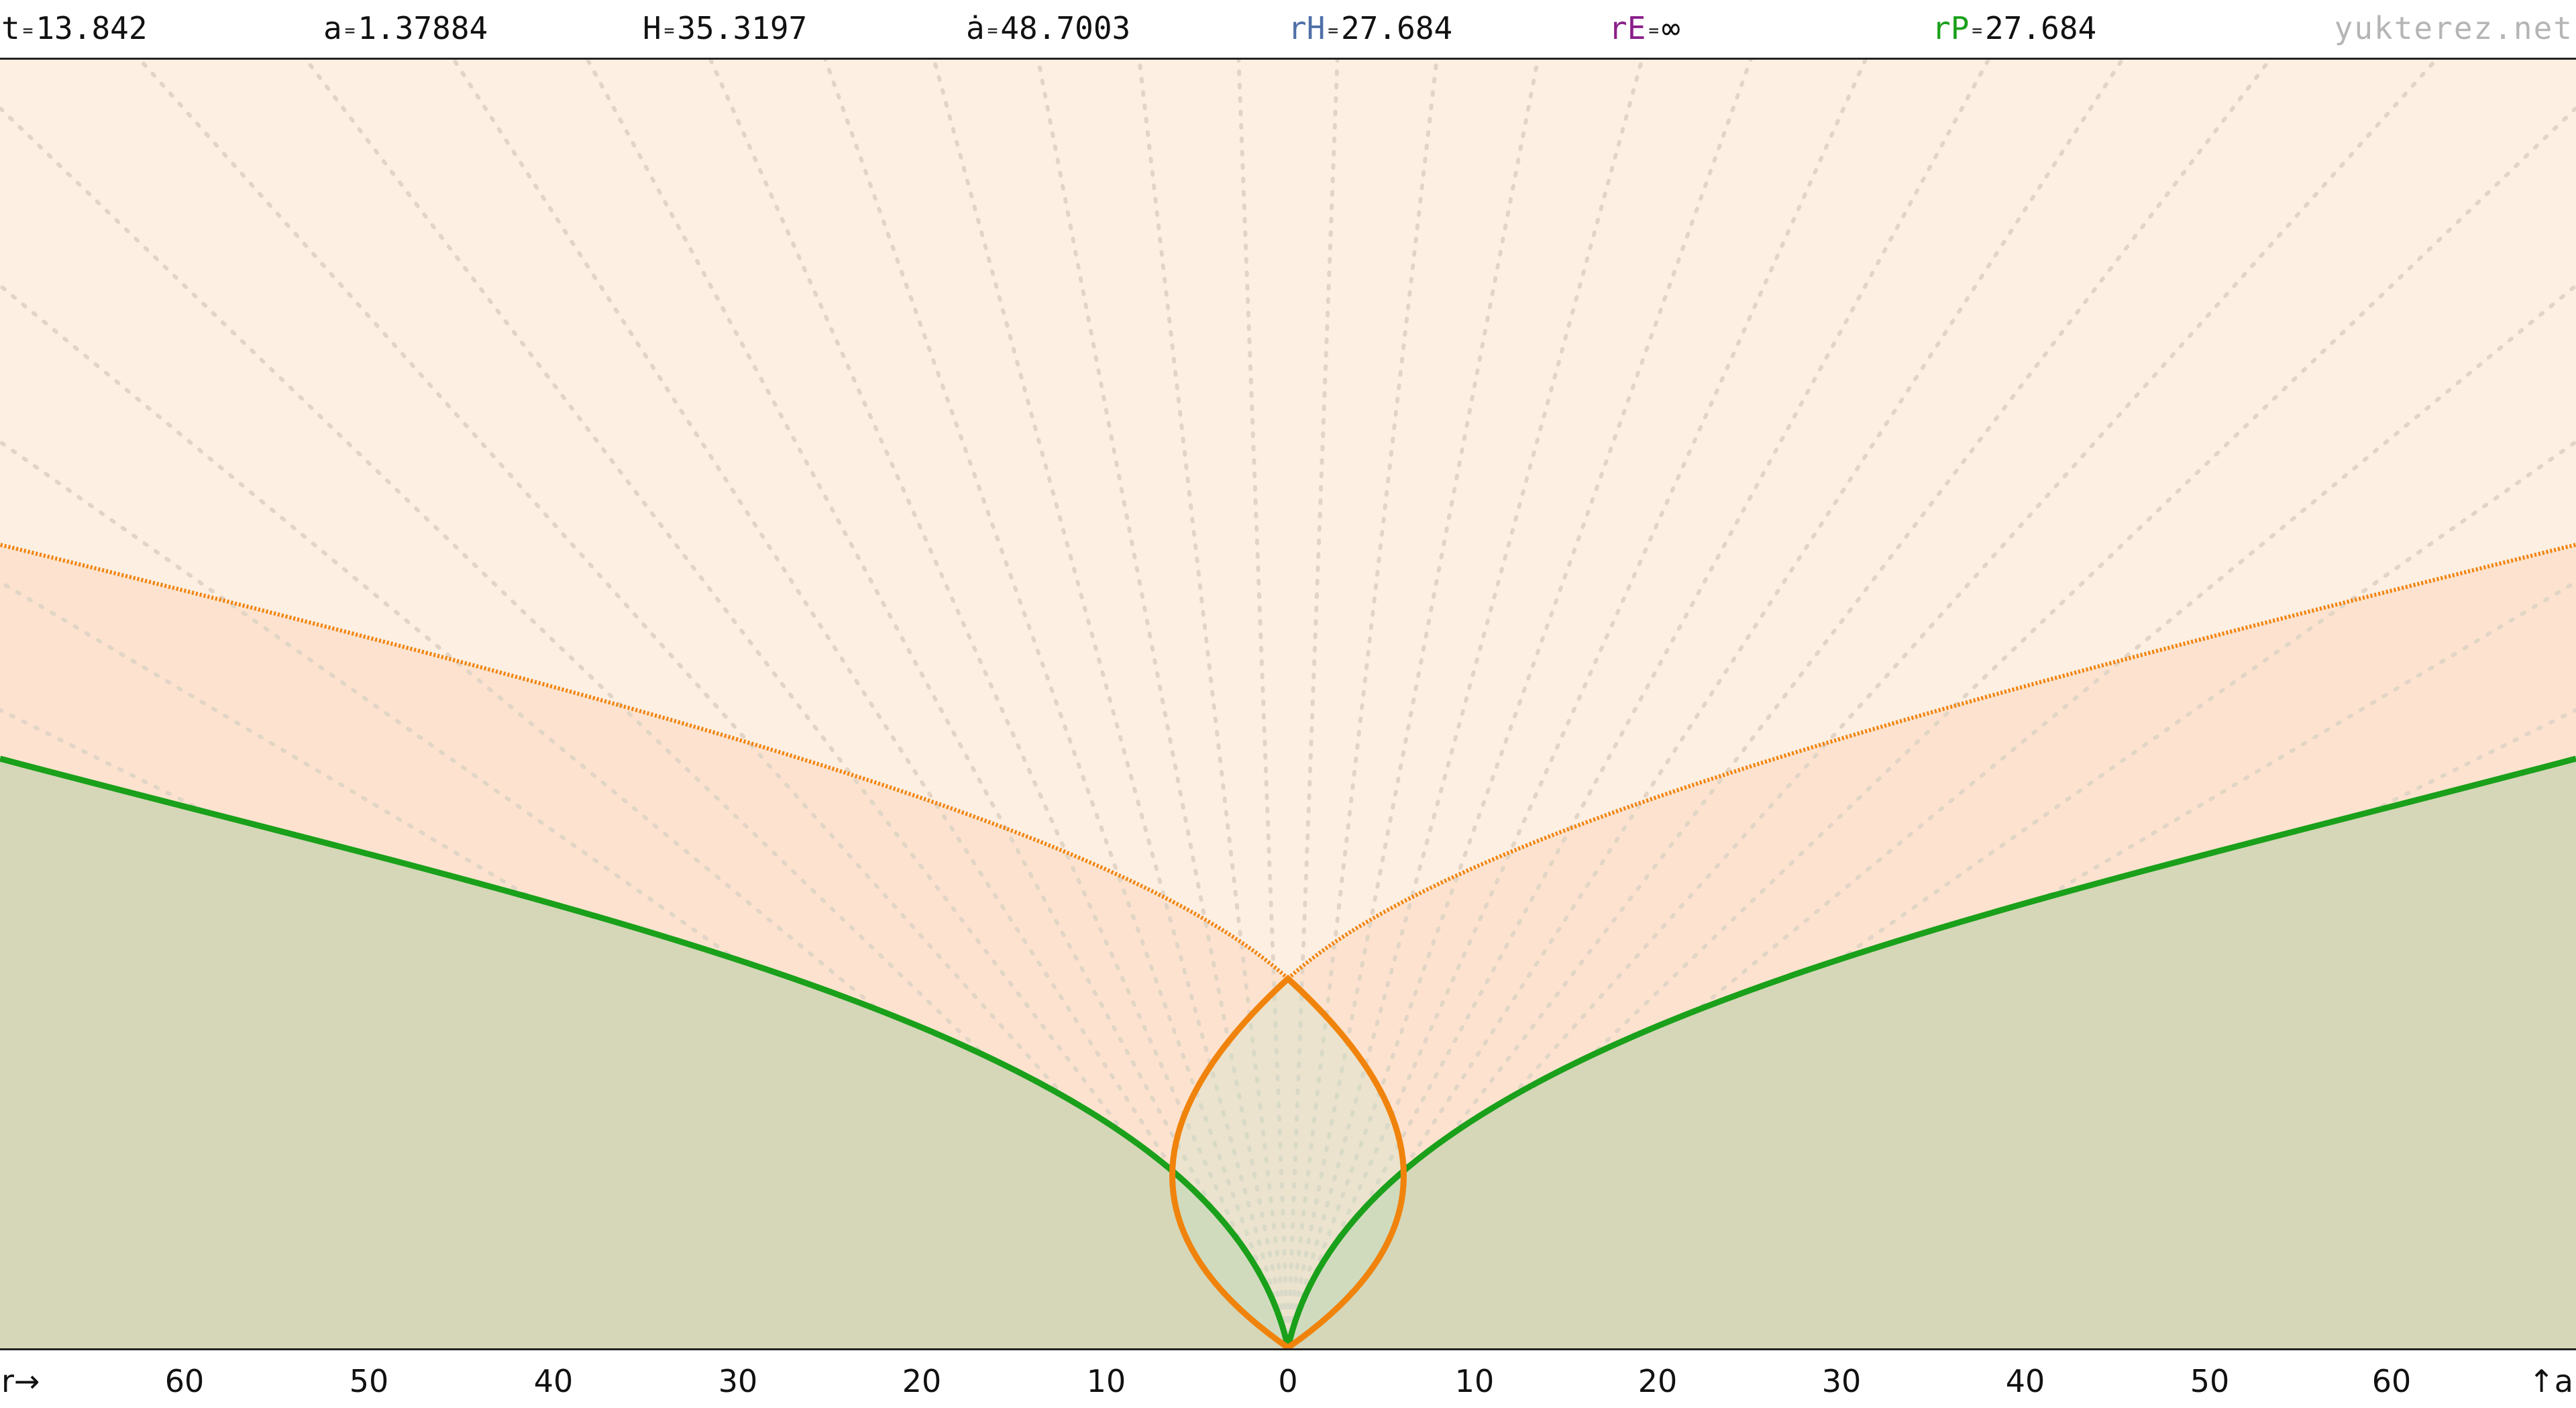 The width and height of the screenshot is (2576, 1408). I want to click on past-lightcone-curve, so click(1288, 1161).